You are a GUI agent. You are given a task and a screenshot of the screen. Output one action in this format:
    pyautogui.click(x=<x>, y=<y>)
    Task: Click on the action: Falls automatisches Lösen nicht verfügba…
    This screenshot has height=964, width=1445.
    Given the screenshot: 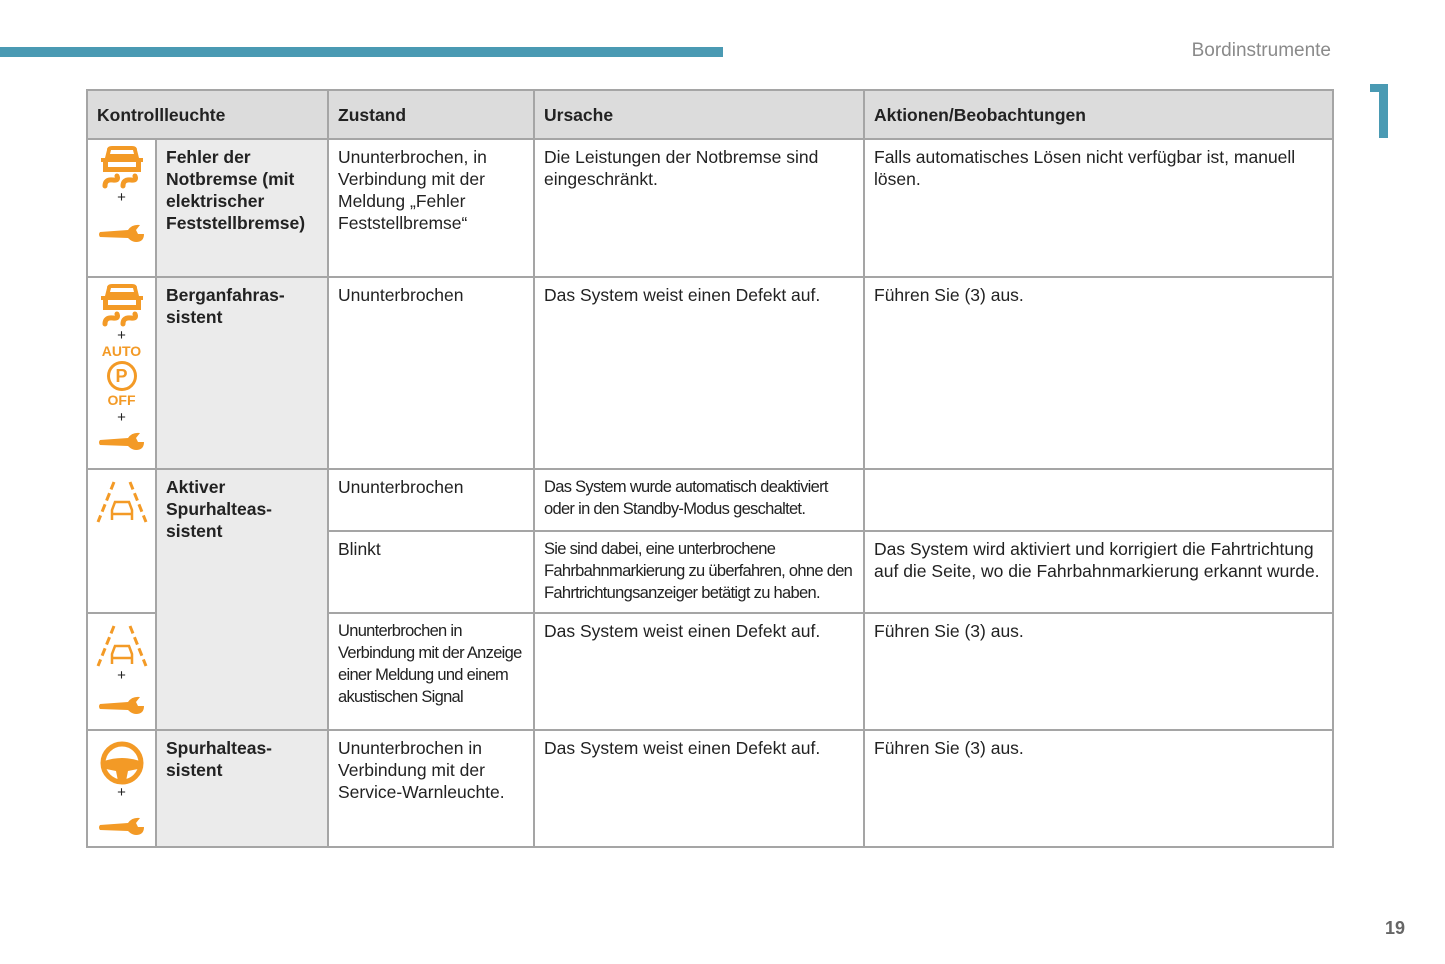 What is the action you would take?
    pyautogui.click(x=1098, y=208)
    